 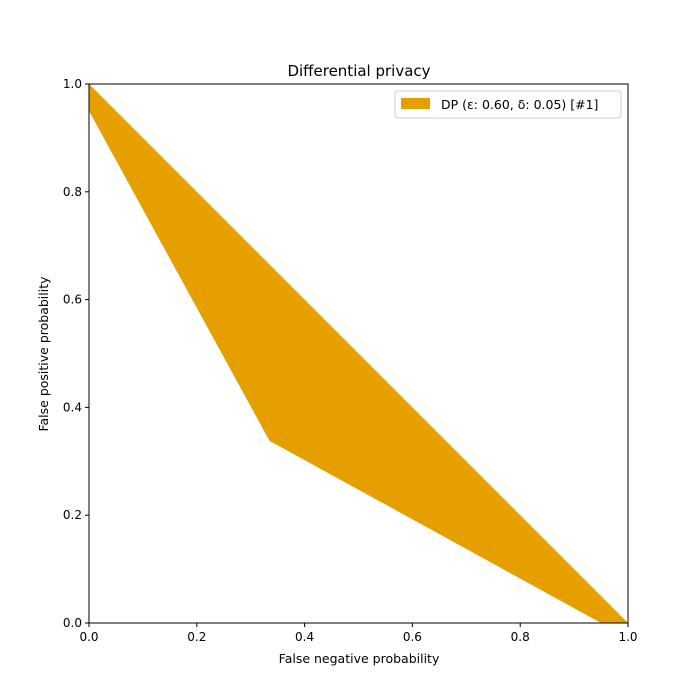 I want to click on y-tick-label: 0.4, so click(x=72, y=407).